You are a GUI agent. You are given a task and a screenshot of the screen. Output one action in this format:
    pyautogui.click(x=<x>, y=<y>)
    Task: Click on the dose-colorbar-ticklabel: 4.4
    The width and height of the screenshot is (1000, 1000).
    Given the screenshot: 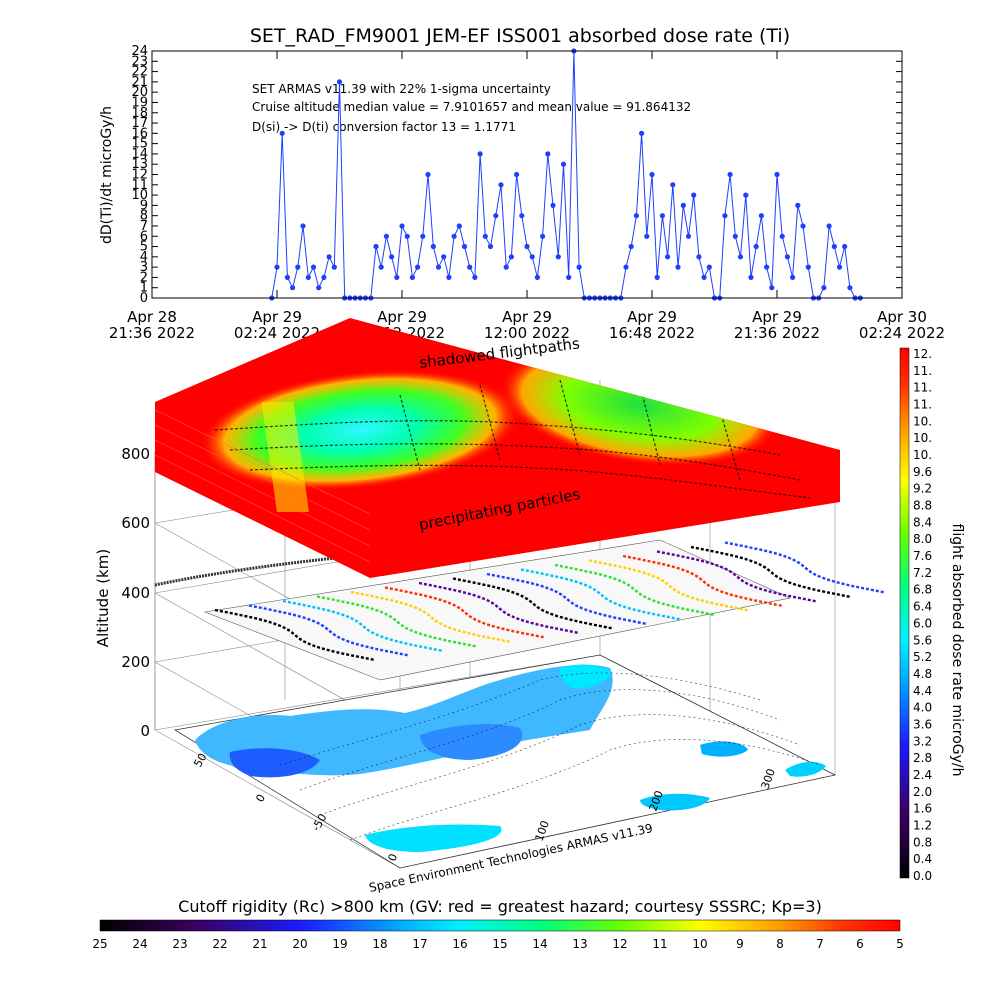 What is the action you would take?
    pyautogui.click(x=922, y=691)
    